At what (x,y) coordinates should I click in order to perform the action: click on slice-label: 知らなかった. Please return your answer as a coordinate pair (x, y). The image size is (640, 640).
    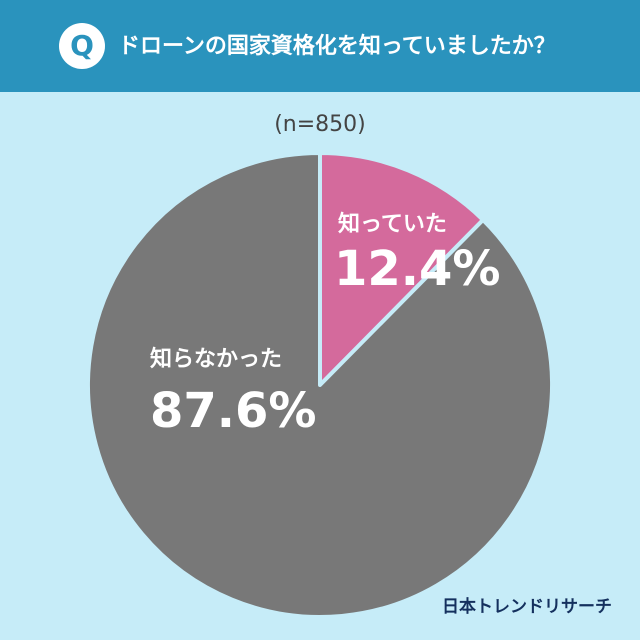
    Looking at the image, I should click on (216, 359).